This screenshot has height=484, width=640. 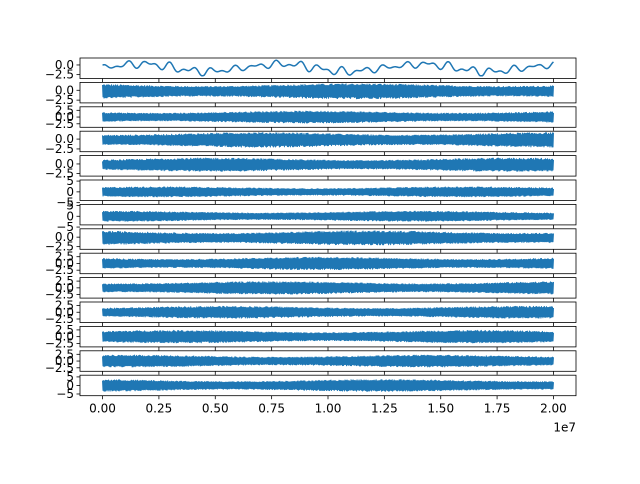 I want to click on y-tick-label-12-2: 0.0, so click(x=64, y=337).